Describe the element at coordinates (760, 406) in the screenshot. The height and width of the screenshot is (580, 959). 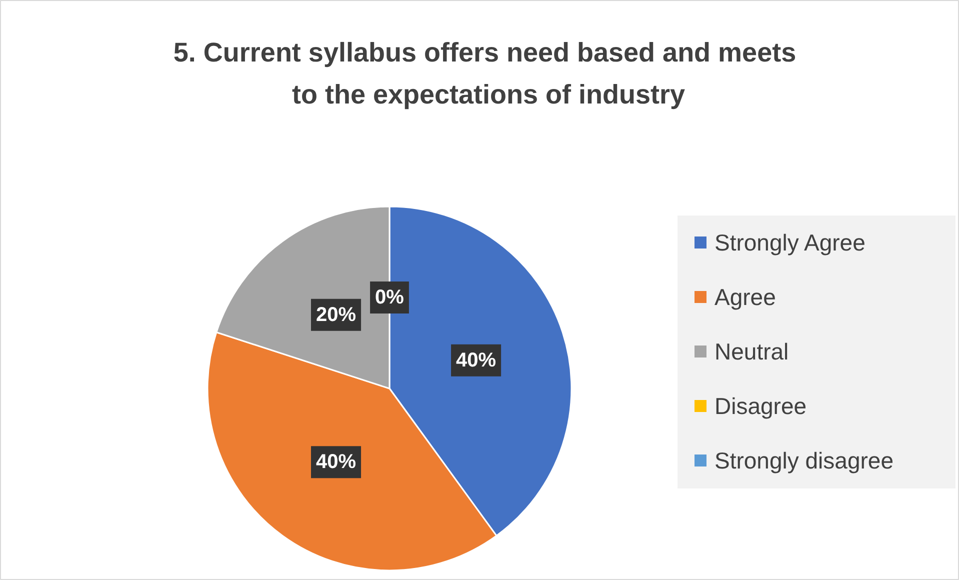
I see `legend-label: Disagree` at that location.